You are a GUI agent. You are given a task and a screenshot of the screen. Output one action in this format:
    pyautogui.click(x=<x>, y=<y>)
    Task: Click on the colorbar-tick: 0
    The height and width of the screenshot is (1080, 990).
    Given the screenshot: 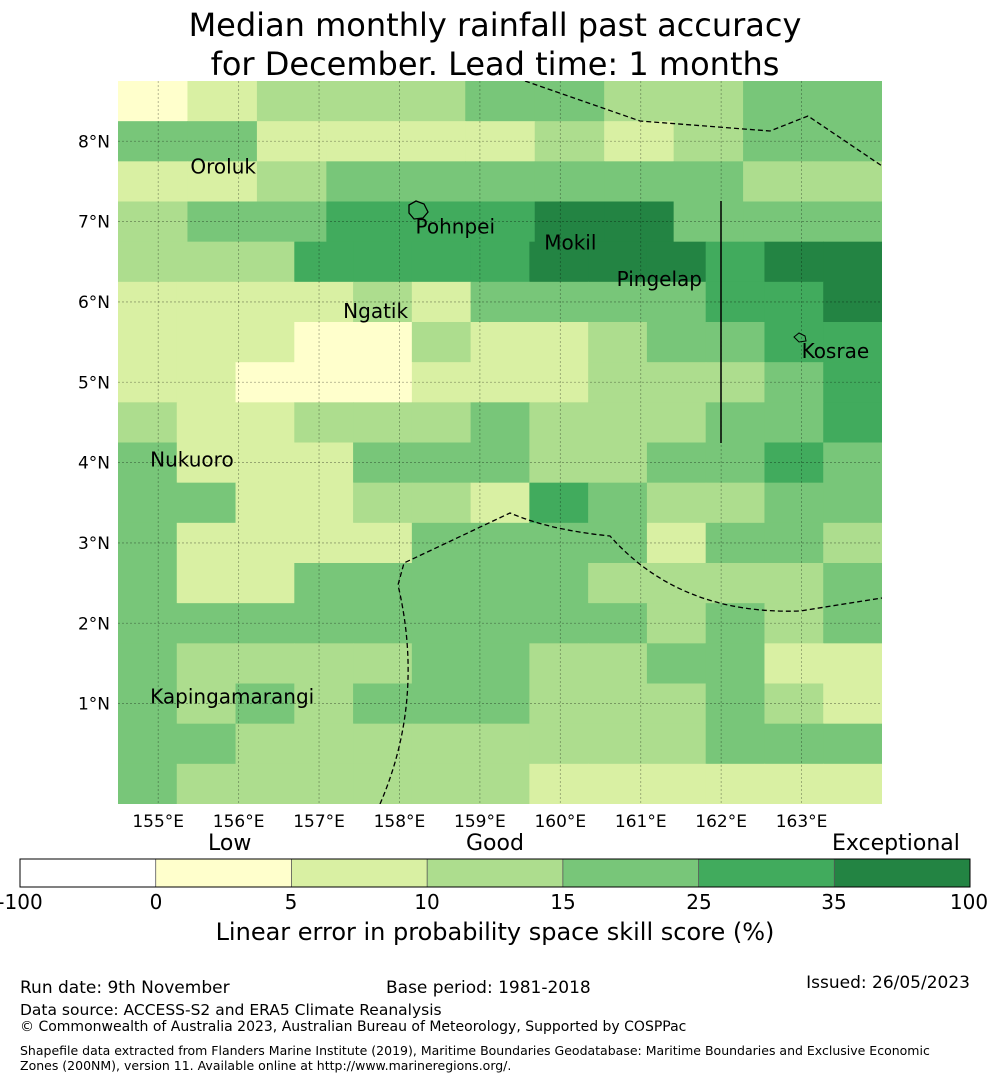 What is the action you would take?
    pyautogui.click(x=156, y=902)
    